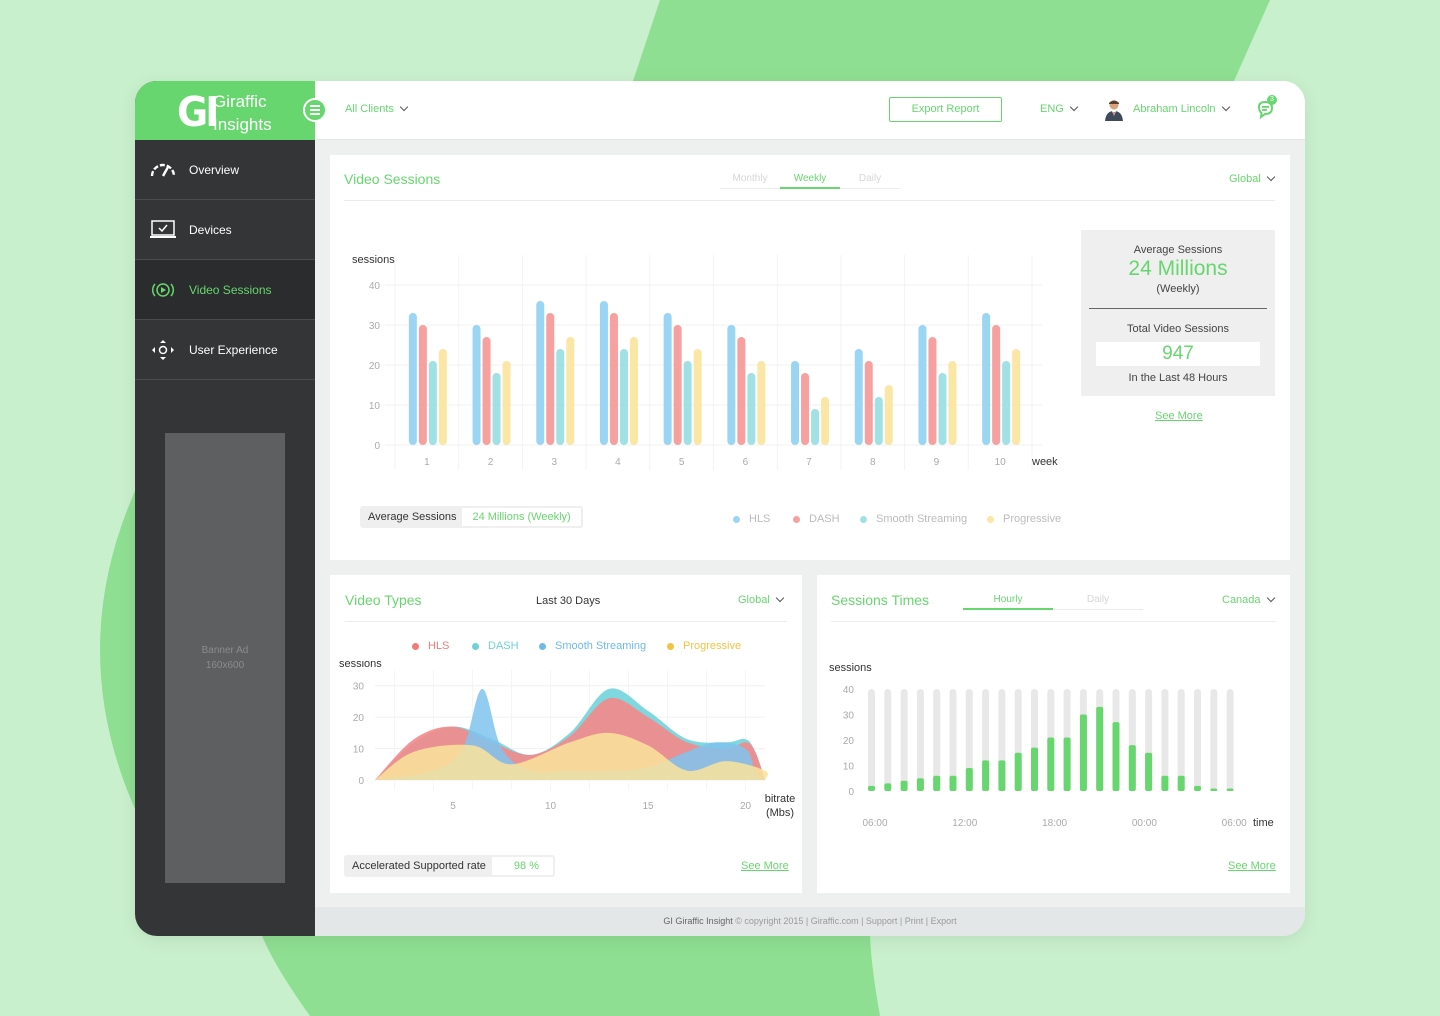  I want to click on banner-ad-label: Banner Ad, so click(225, 650).